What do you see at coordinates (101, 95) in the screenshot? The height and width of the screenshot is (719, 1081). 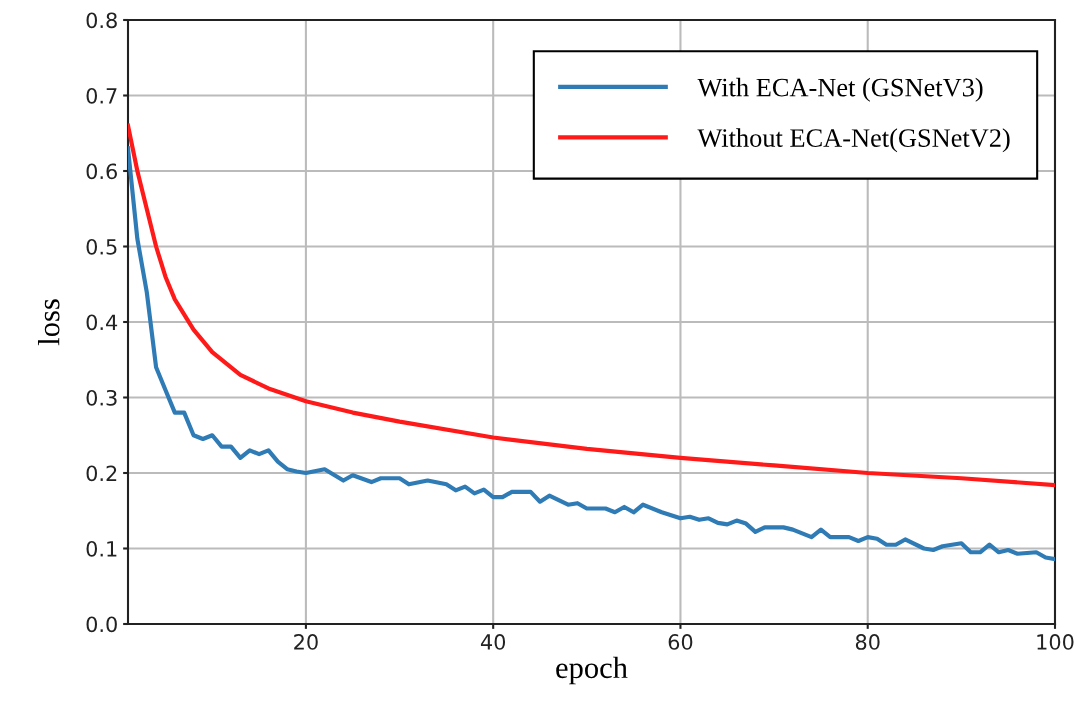 I see `y-tick-label: 0.7` at bounding box center [101, 95].